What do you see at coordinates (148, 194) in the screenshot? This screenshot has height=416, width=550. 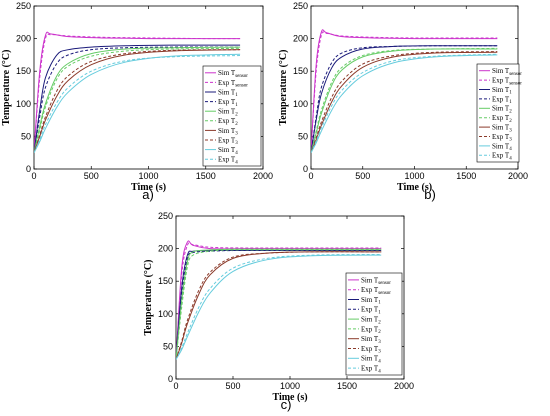 I see `panel-label: a)` at bounding box center [148, 194].